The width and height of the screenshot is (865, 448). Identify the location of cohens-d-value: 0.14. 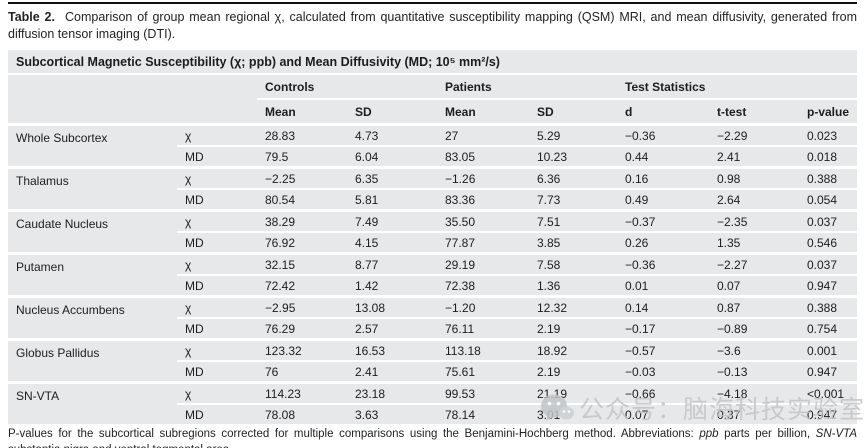
(663, 307).